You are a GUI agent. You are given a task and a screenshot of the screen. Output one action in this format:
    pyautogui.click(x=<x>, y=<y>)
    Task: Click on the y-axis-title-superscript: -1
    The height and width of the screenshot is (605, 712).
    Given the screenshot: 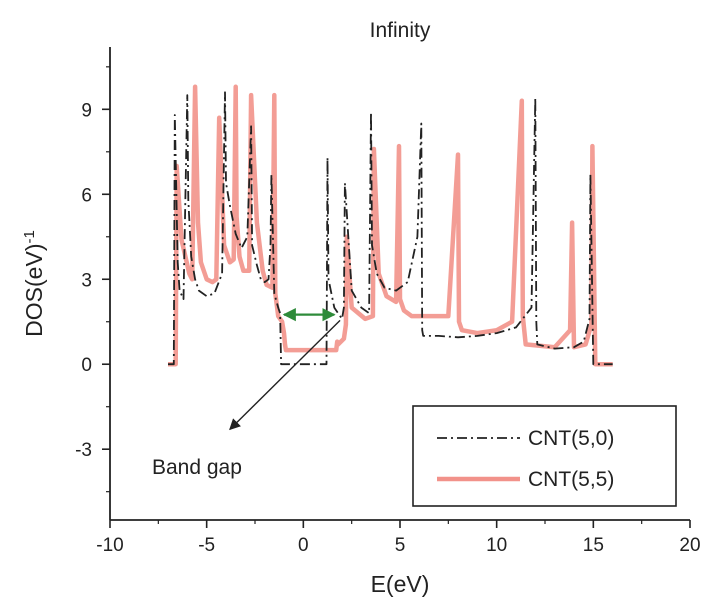 What is the action you would take?
    pyautogui.click(x=29, y=236)
    